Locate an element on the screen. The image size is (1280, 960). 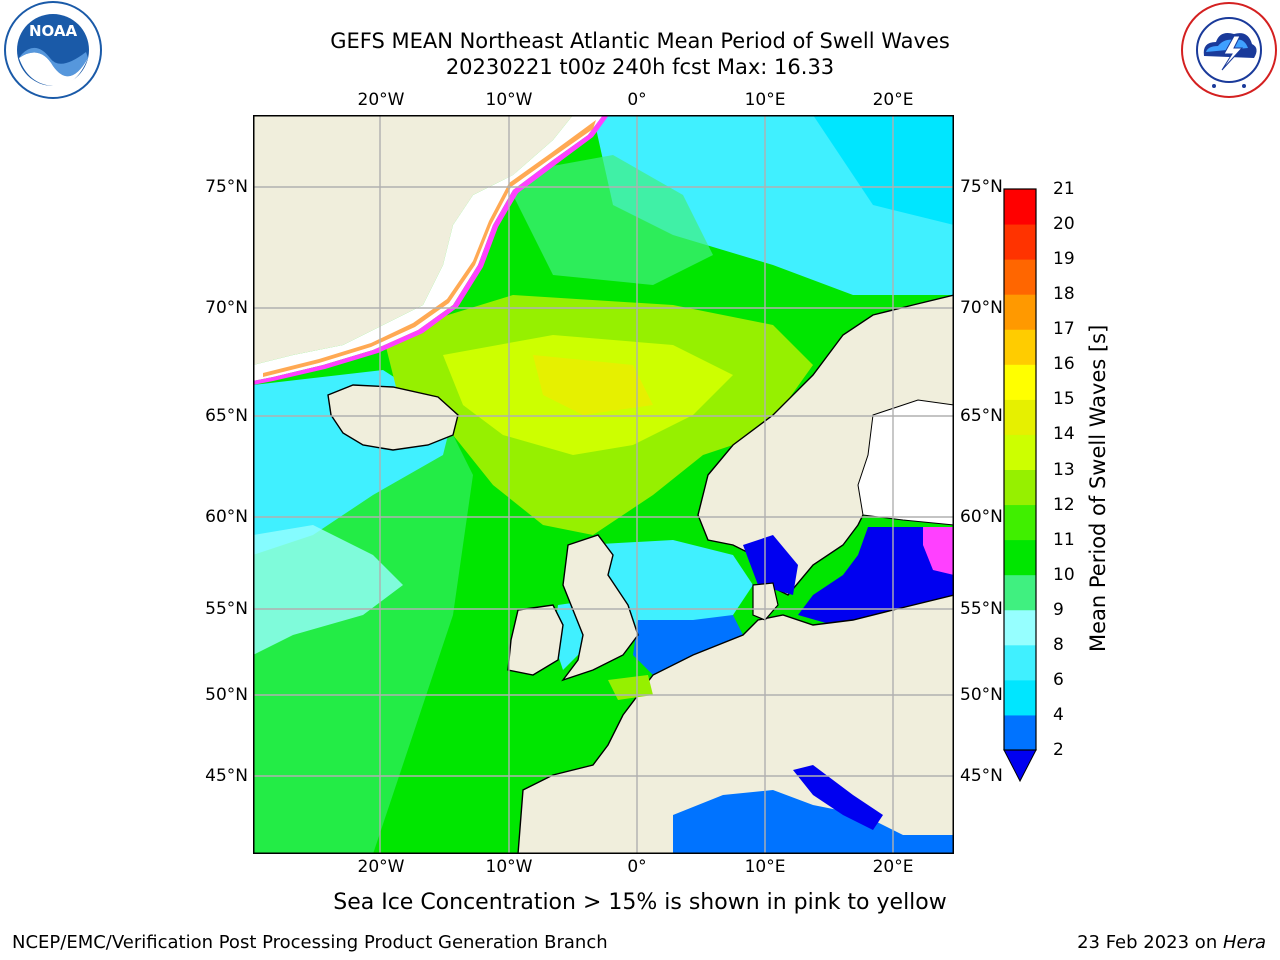
colorbar-tick-label: 20 is located at coordinates (1064, 224).